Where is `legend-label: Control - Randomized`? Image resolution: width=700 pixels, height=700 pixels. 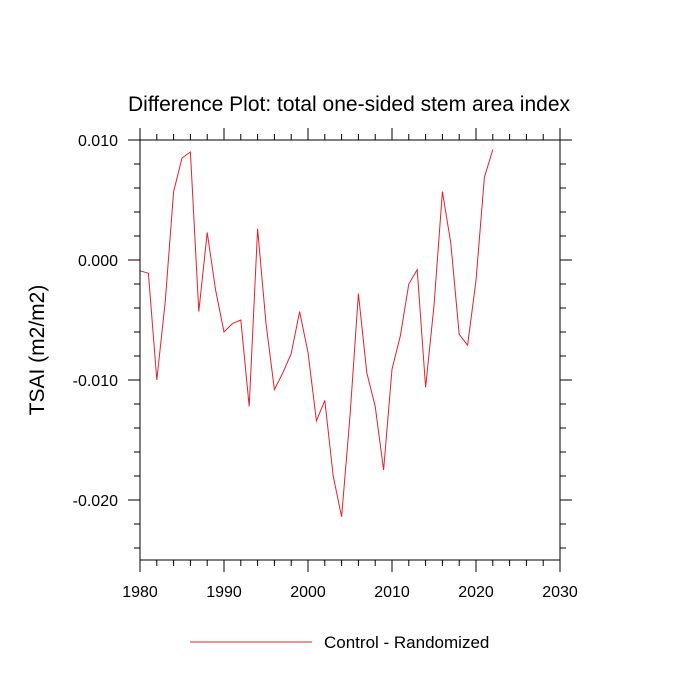 legend-label: Control - Randomized is located at coordinates (406, 642).